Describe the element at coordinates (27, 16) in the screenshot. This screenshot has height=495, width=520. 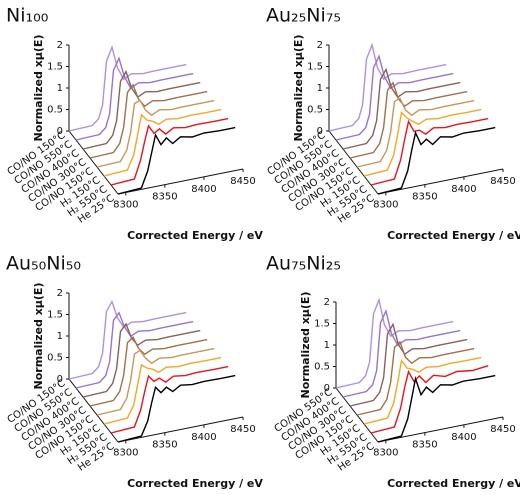
I see `panel-title: Ni₁₀₀` at that location.